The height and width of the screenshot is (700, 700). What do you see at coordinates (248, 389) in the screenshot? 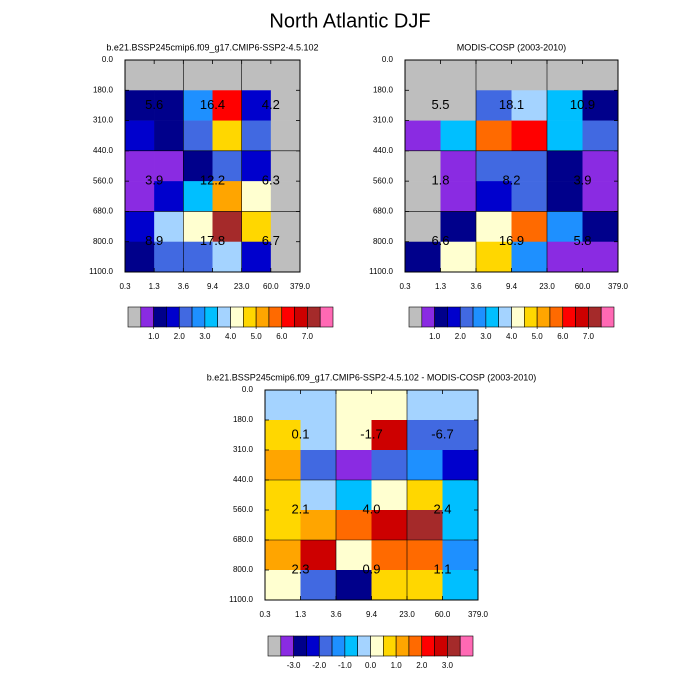
I see `y-tick-label: 0.0` at bounding box center [248, 389].